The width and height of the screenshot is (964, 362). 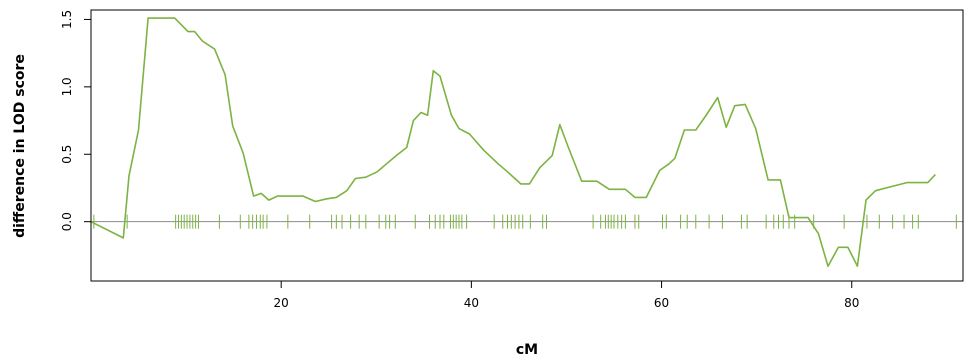 What do you see at coordinates (851, 303) in the screenshot?
I see `x-tick-label: 80` at bounding box center [851, 303].